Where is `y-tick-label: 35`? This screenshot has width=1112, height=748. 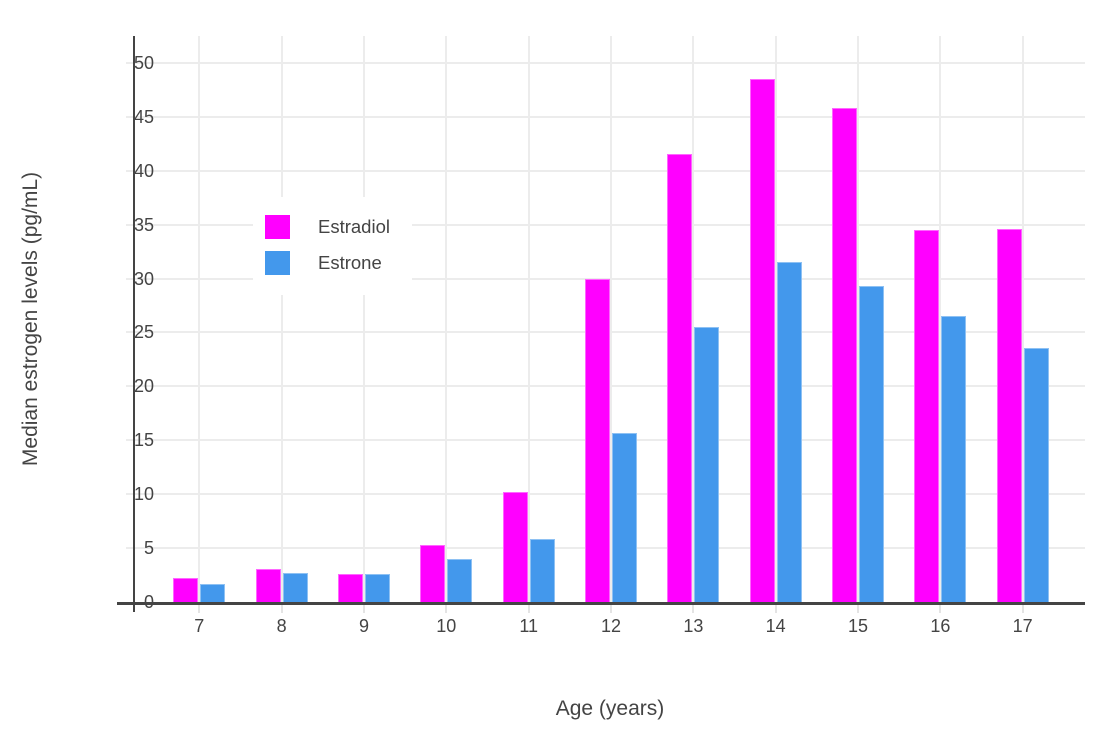
y-tick-label: 35 is located at coordinates (143, 224).